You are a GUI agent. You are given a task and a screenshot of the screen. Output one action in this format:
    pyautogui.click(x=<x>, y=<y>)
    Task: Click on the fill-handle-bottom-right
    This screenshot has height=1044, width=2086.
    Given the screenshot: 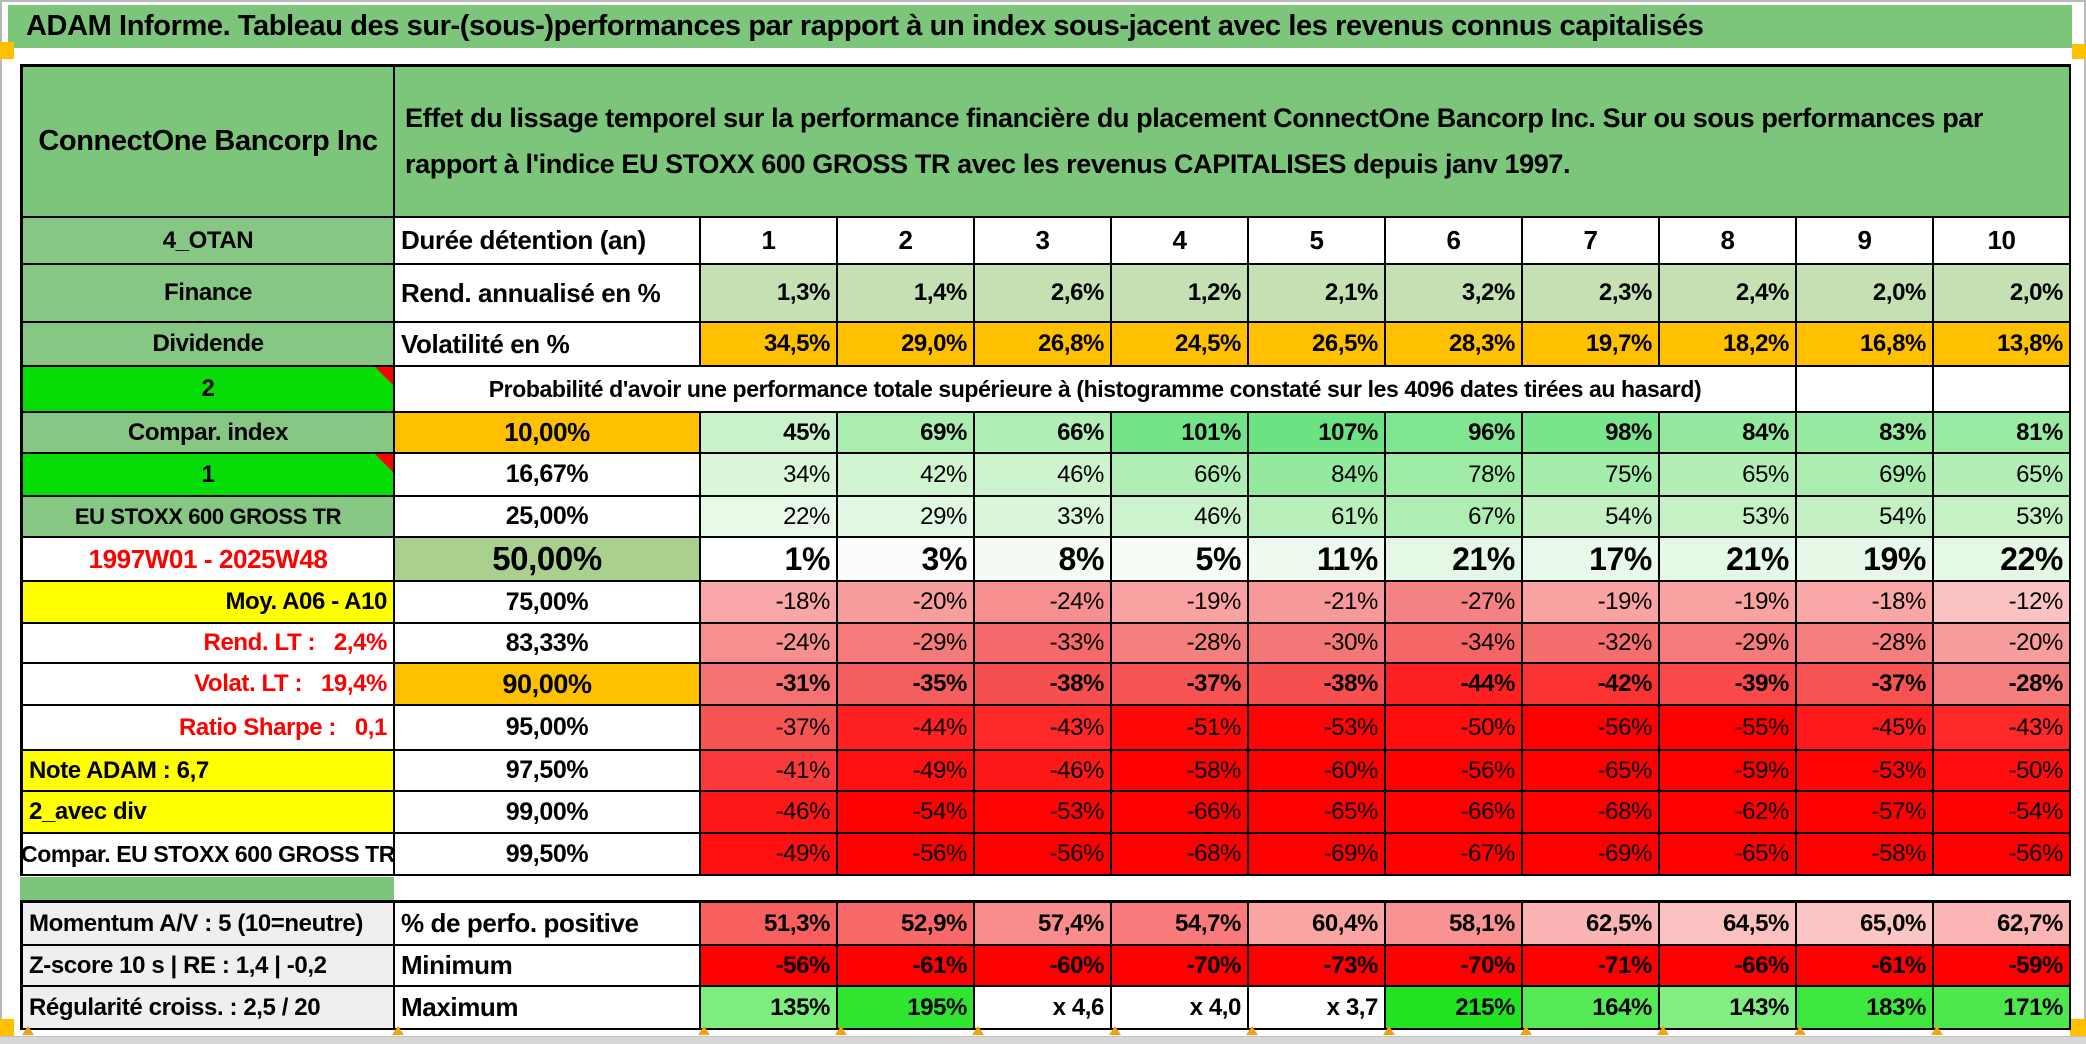 What is the action you would take?
    pyautogui.click(x=2078, y=1027)
    